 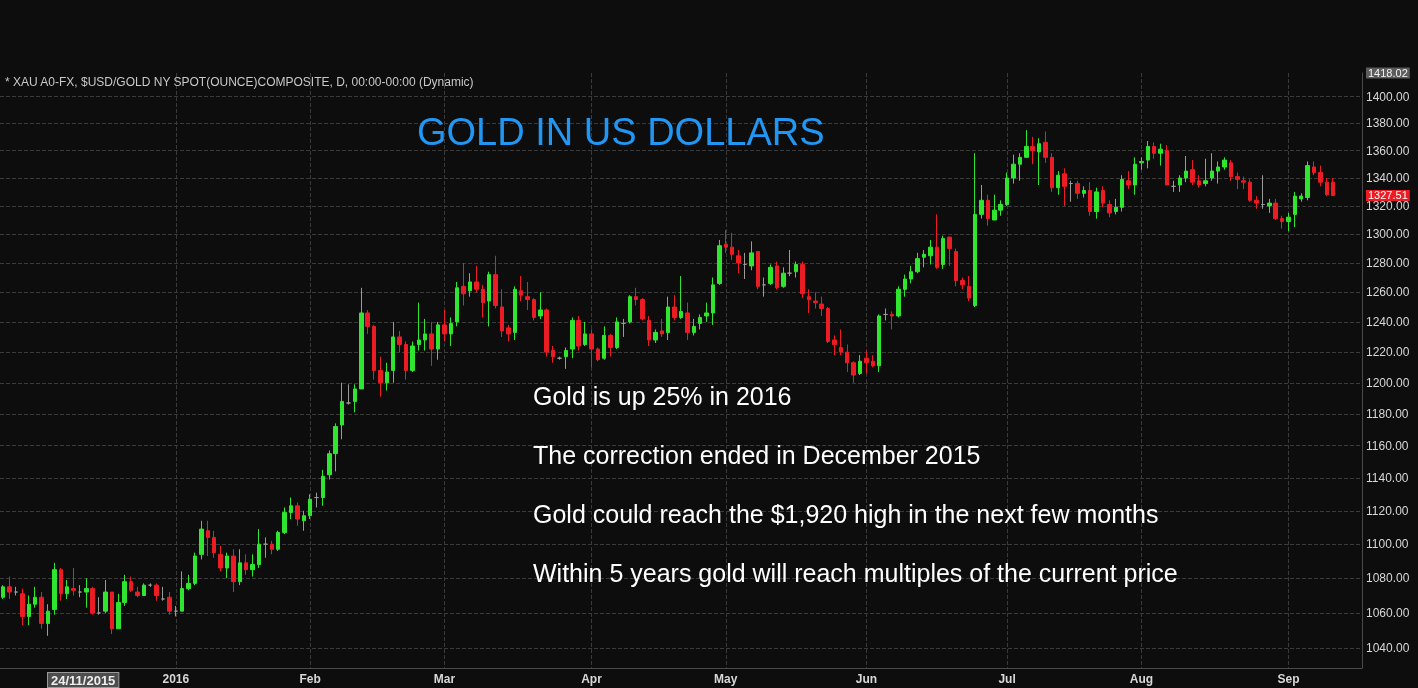 What do you see at coordinates (1007, 679) in the screenshot?
I see `x-tick-label: Jul` at bounding box center [1007, 679].